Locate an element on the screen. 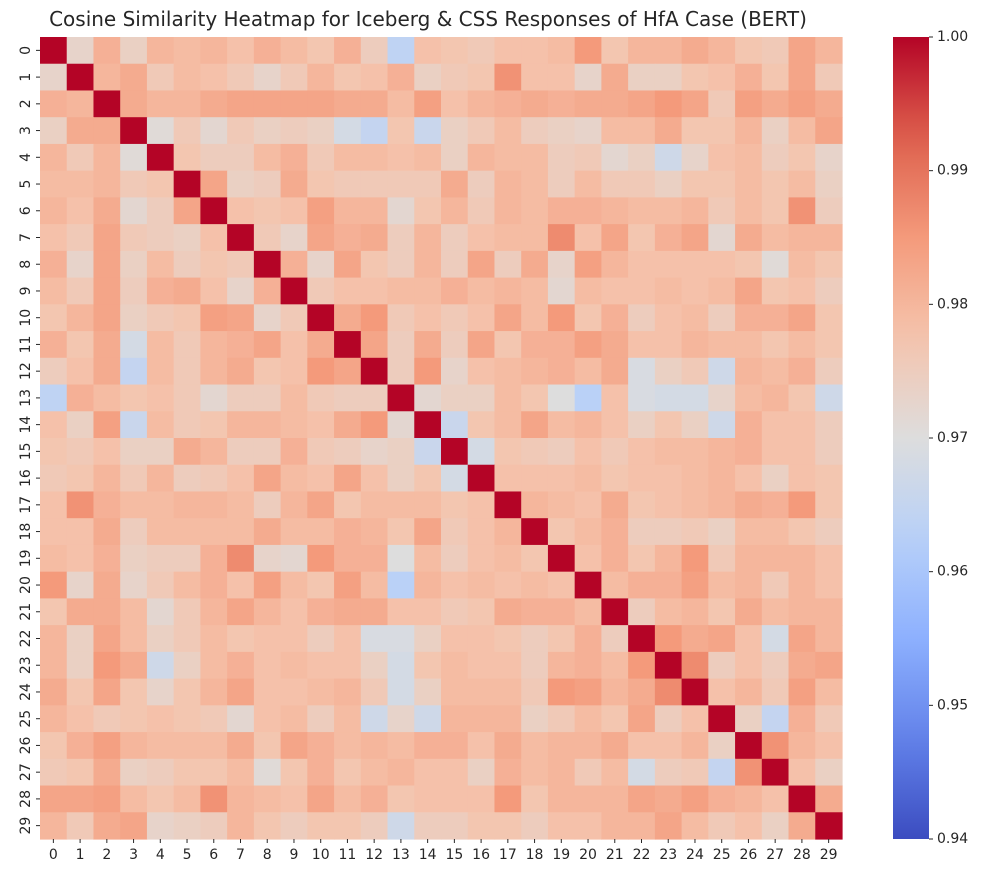 The height and width of the screenshot is (869, 990). y-tick-label: 23 is located at coordinates (26, 665).